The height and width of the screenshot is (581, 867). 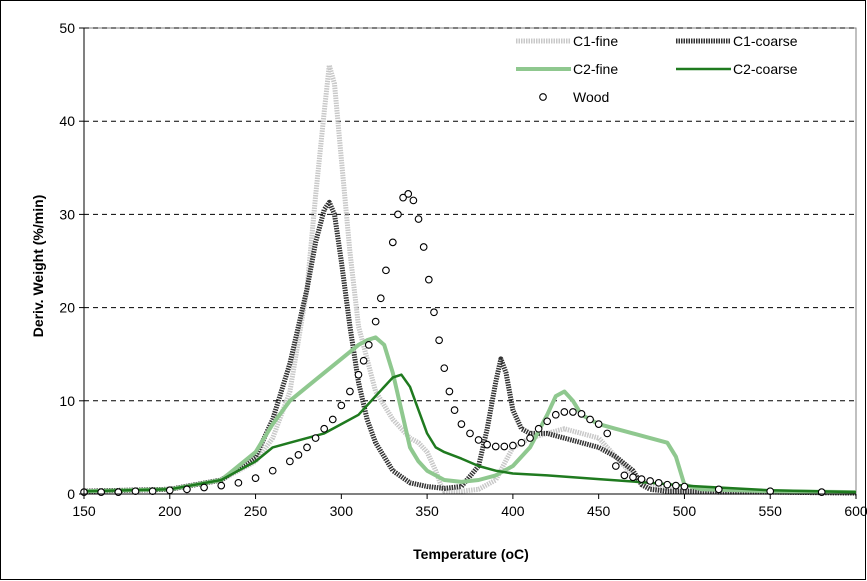 What do you see at coordinates (67, 214) in the screenshot?
I see `y-tick-label: 30` at bounding box center [67, 214].